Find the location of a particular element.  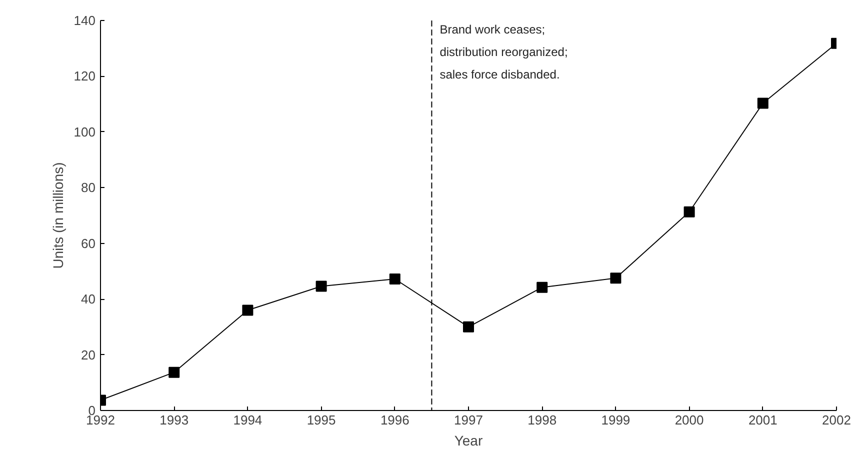

x-tick-label: 1996 is located at coordinates (395, 420).